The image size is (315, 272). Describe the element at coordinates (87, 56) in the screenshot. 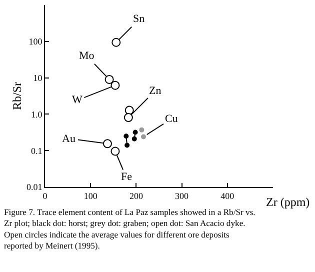

I see `annotation: Mo` at that location.